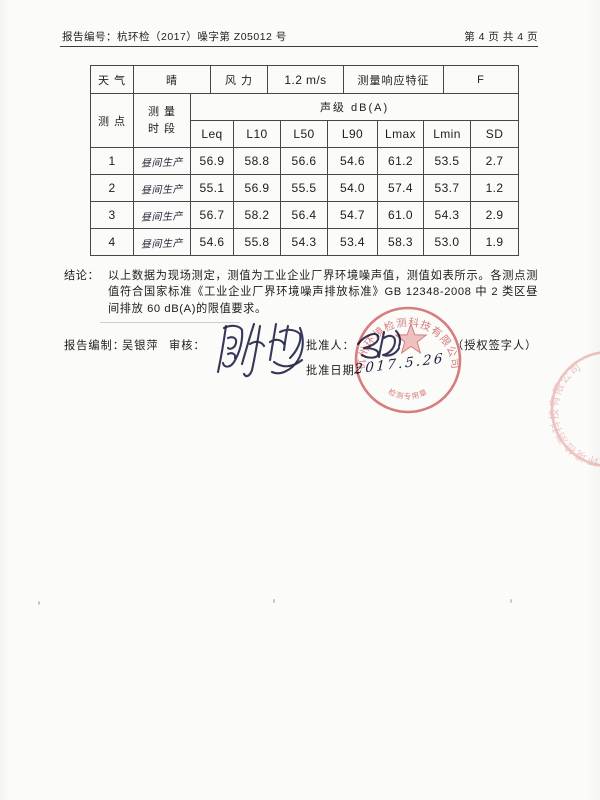 This screenshot has height=800, width=600. I want to click on col-lmin: Lmin, so click(447, 134).